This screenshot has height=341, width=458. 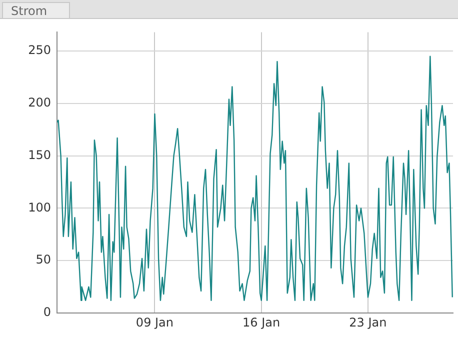 What do you see at coordinates (261, 322) in the screenshot?
I see `x-tick-label: 16 Jan` at bounding box center [261, 322].